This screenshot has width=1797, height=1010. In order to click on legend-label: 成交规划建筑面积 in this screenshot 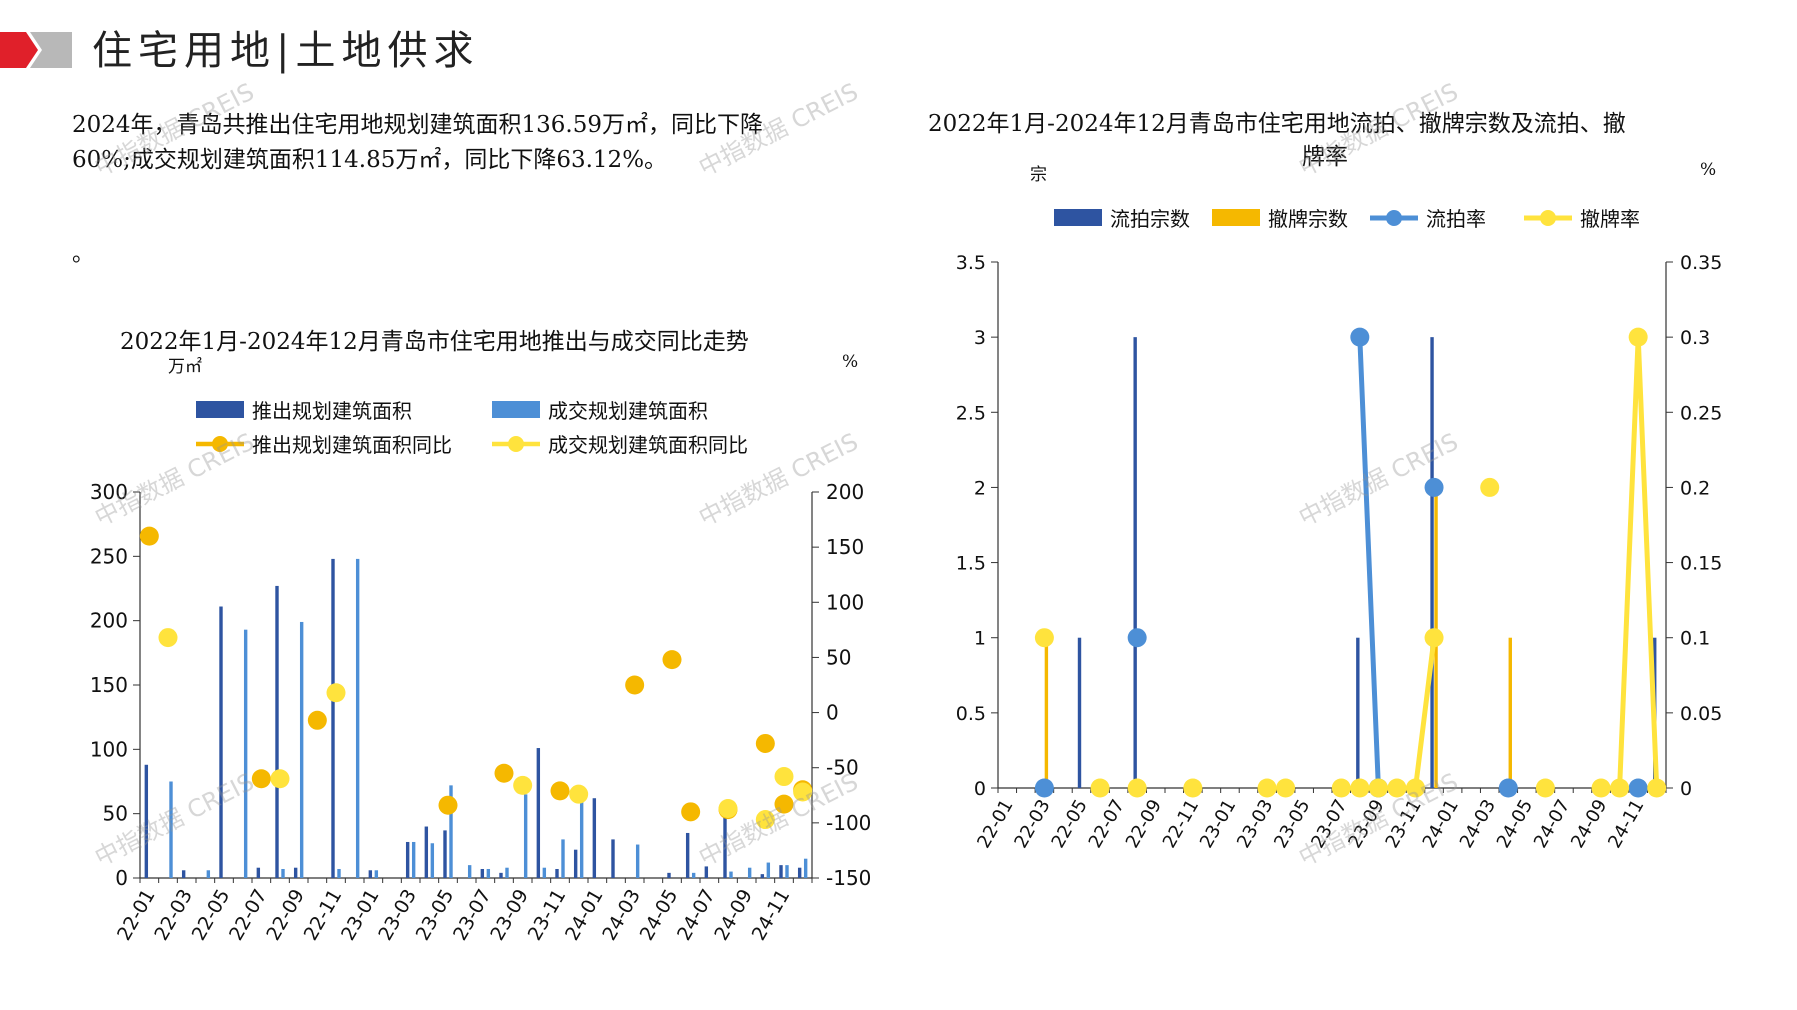, I will do `click(628, 411)`.